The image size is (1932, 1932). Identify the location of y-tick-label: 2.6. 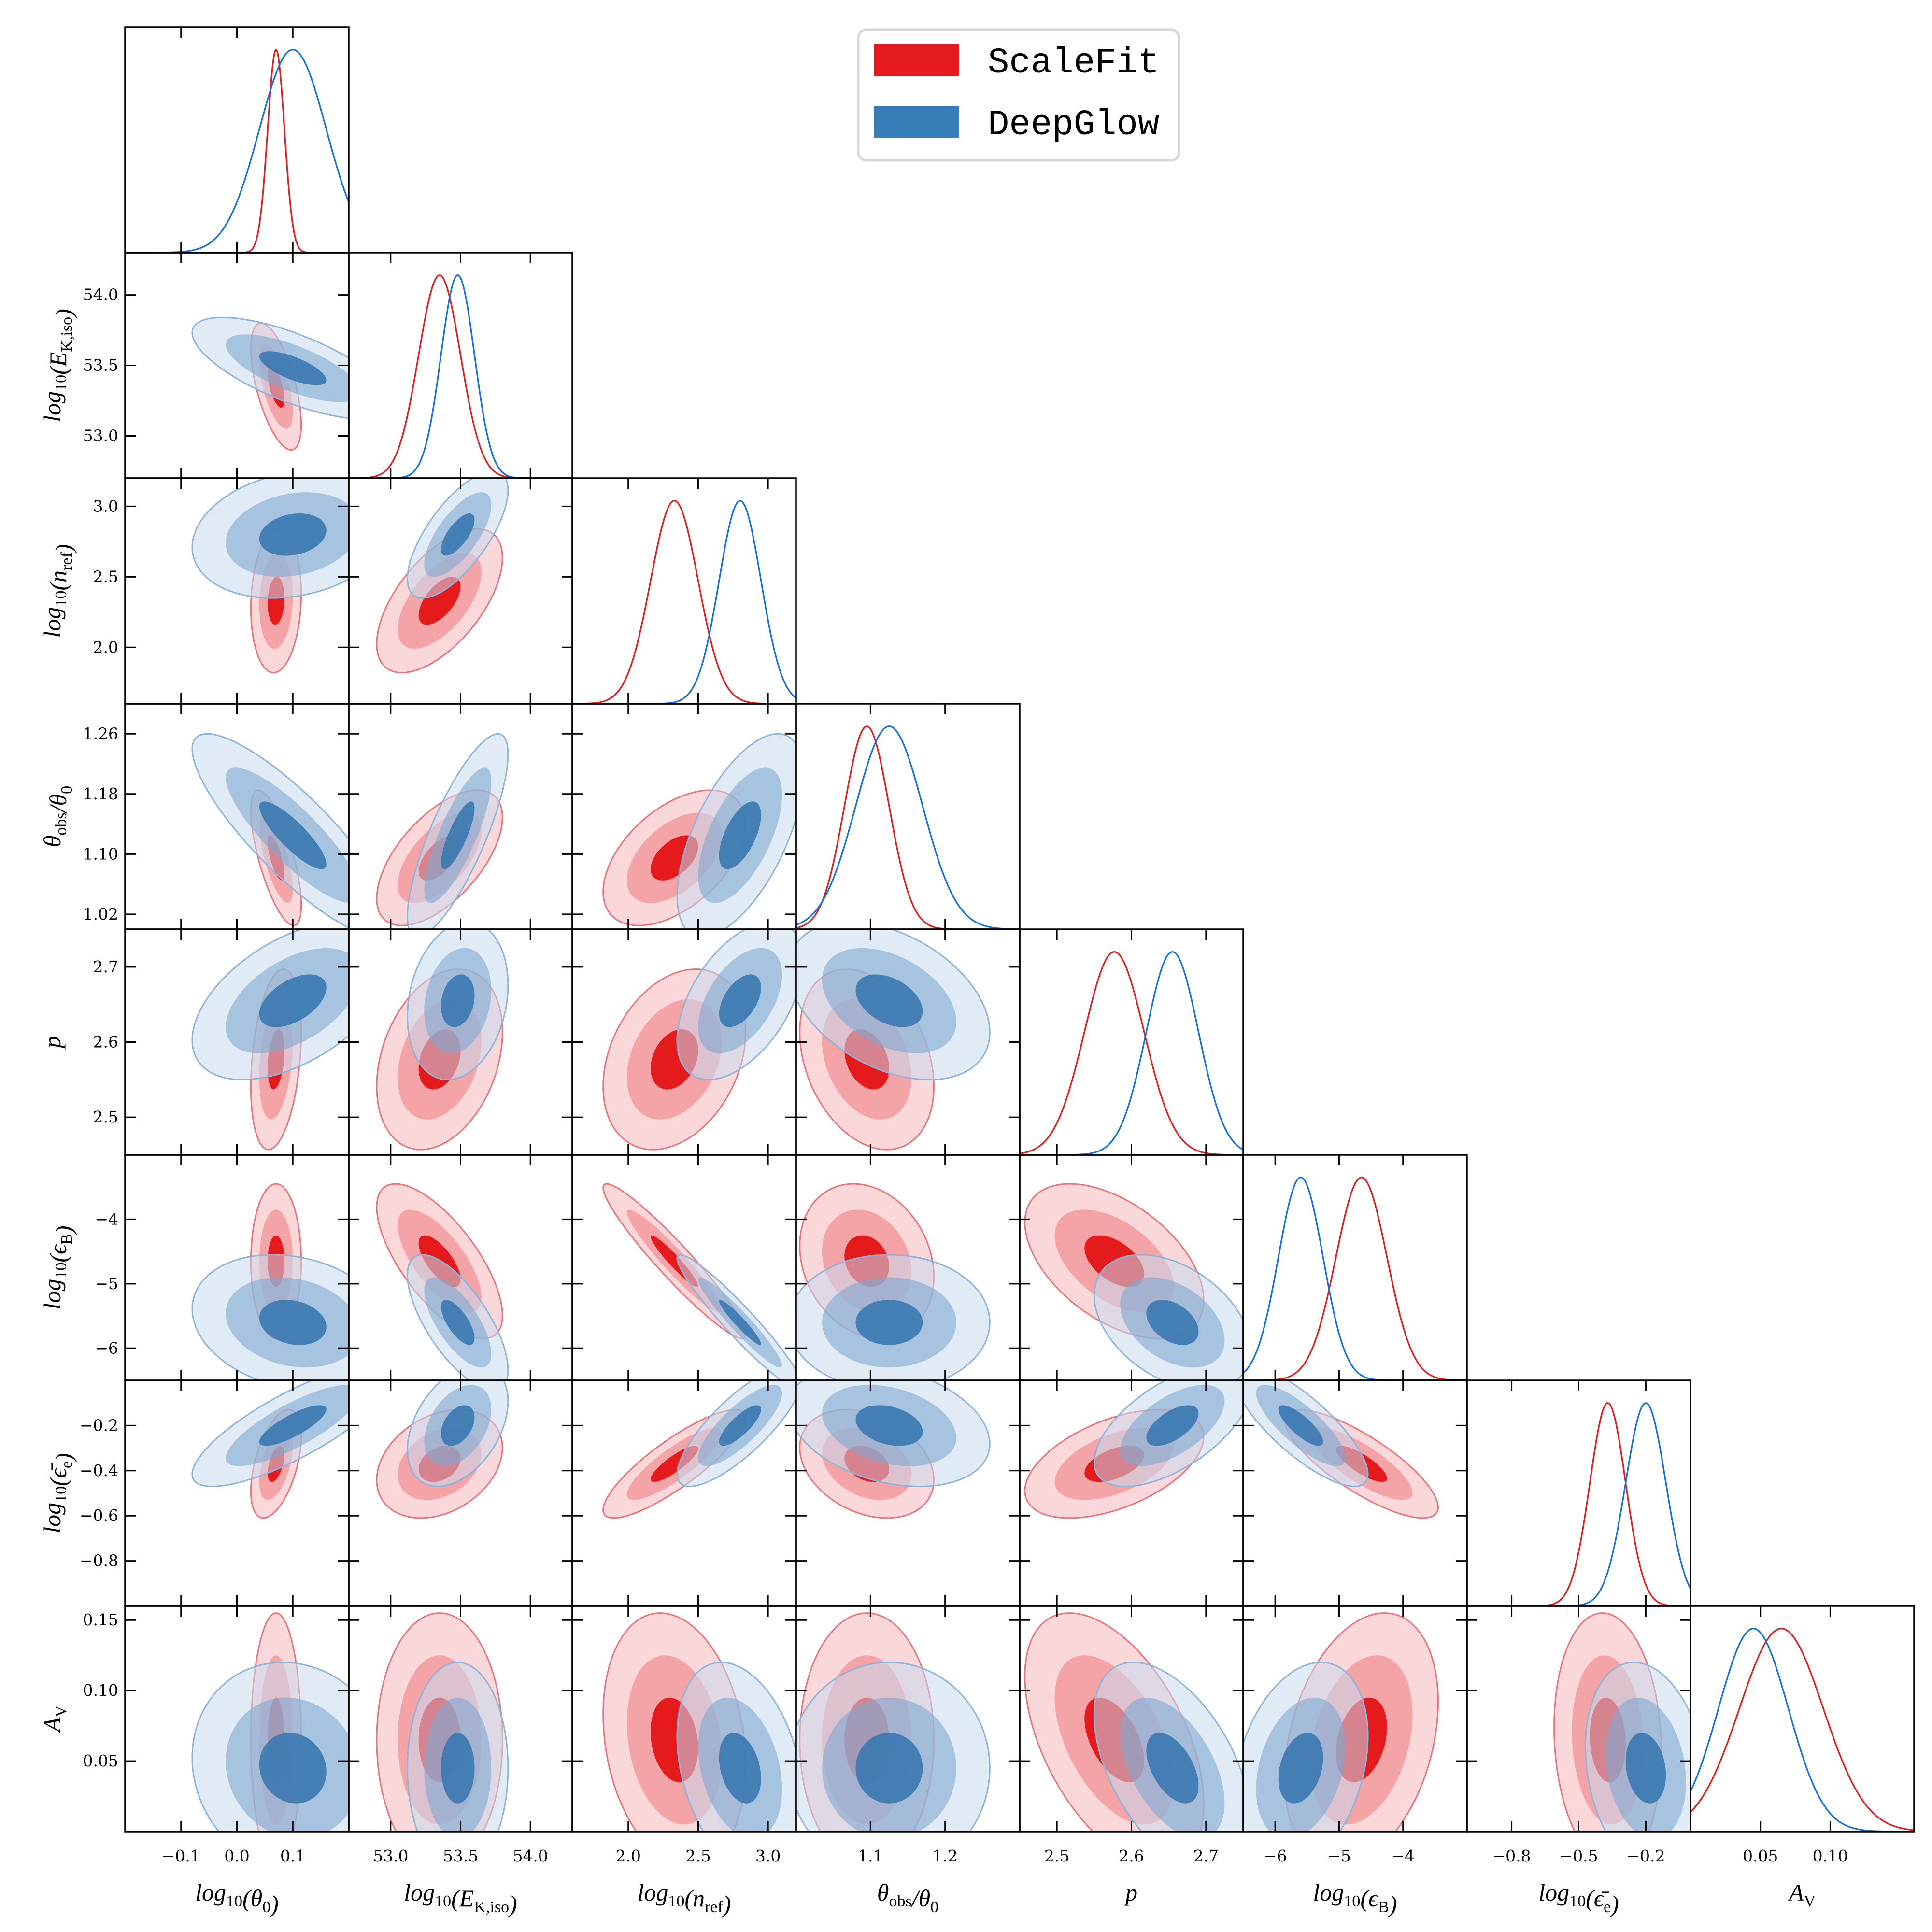
(105, 1042).